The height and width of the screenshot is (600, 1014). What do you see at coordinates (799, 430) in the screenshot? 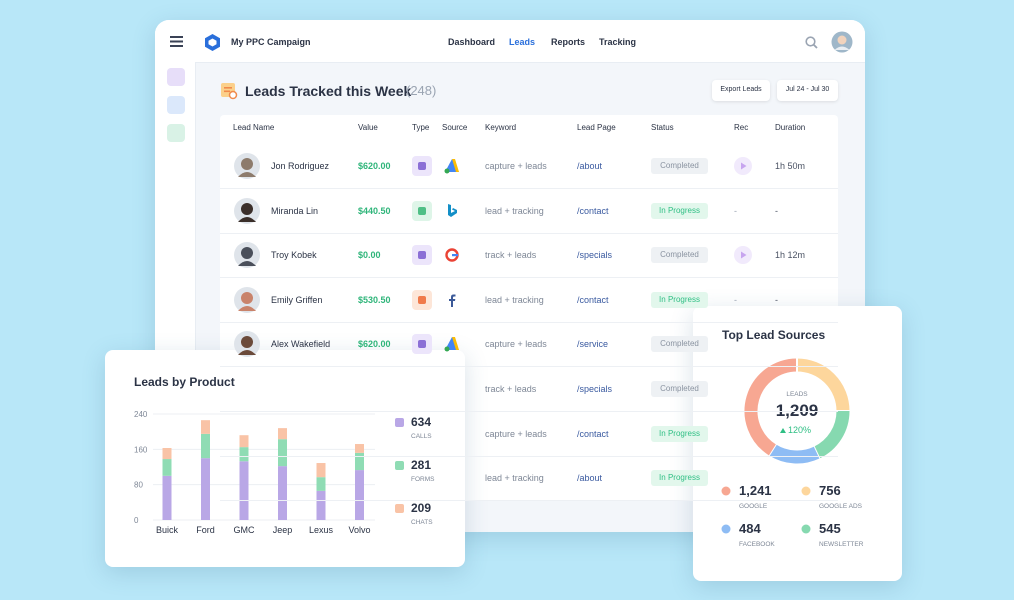
I see `center-change: 120%` at bounding box center [799, 430].